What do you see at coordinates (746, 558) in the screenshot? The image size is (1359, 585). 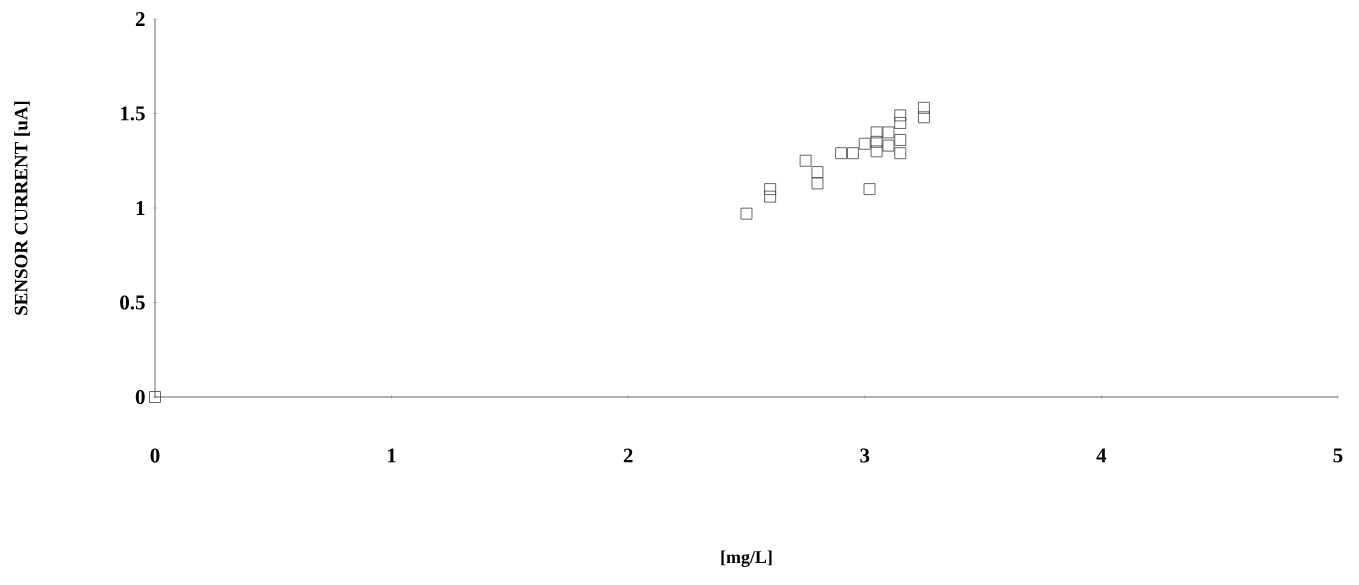 I see `x-axis-title: [mg/L]` at bounding box center [746, 558].